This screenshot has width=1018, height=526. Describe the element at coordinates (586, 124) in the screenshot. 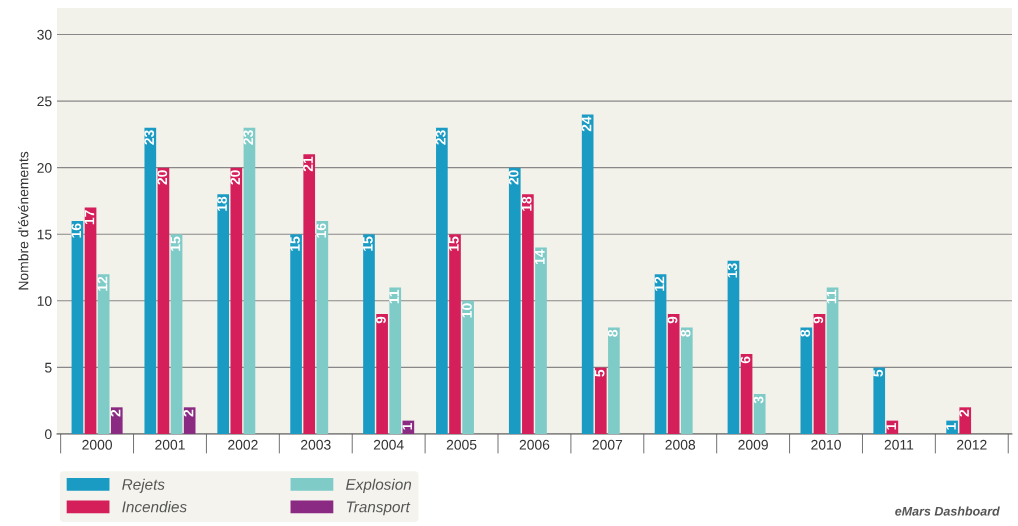

I see `data-label: 24` at that location.